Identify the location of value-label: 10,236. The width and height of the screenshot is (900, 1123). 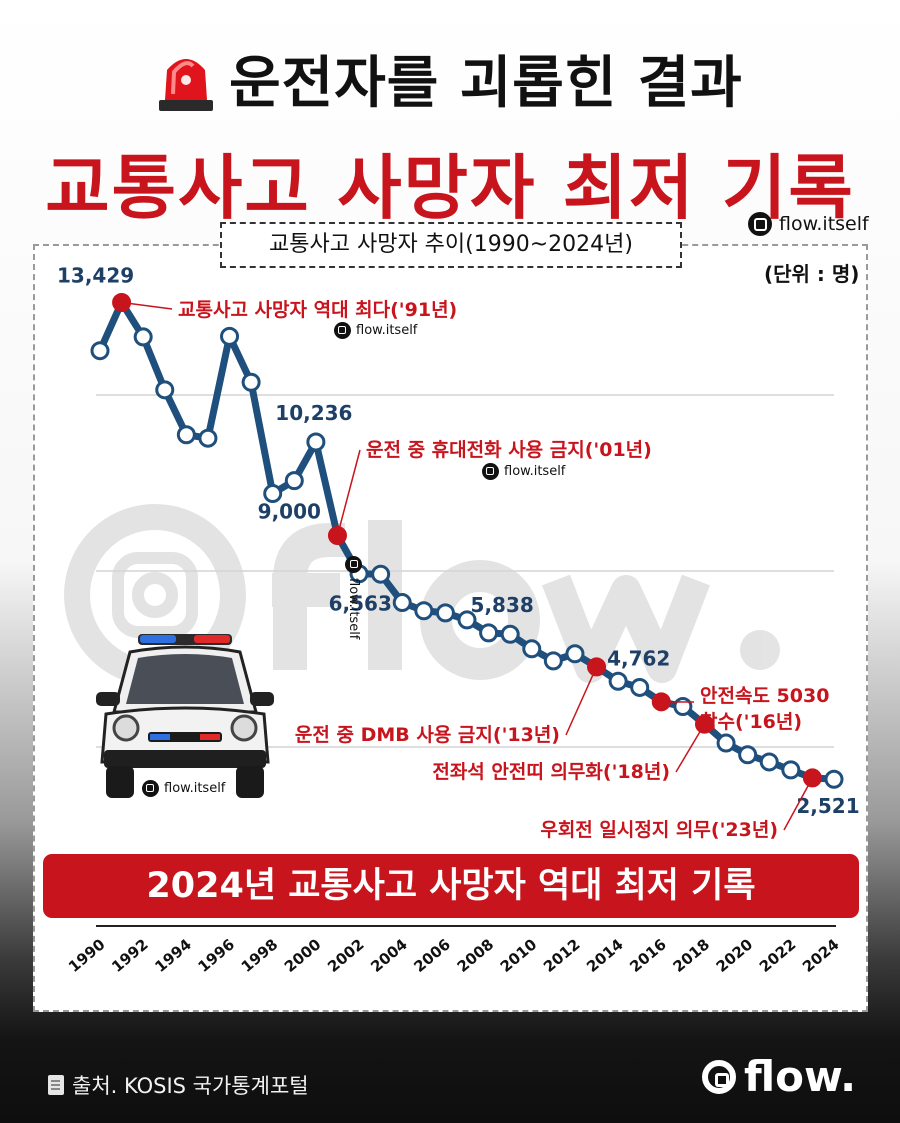
(313, 413).